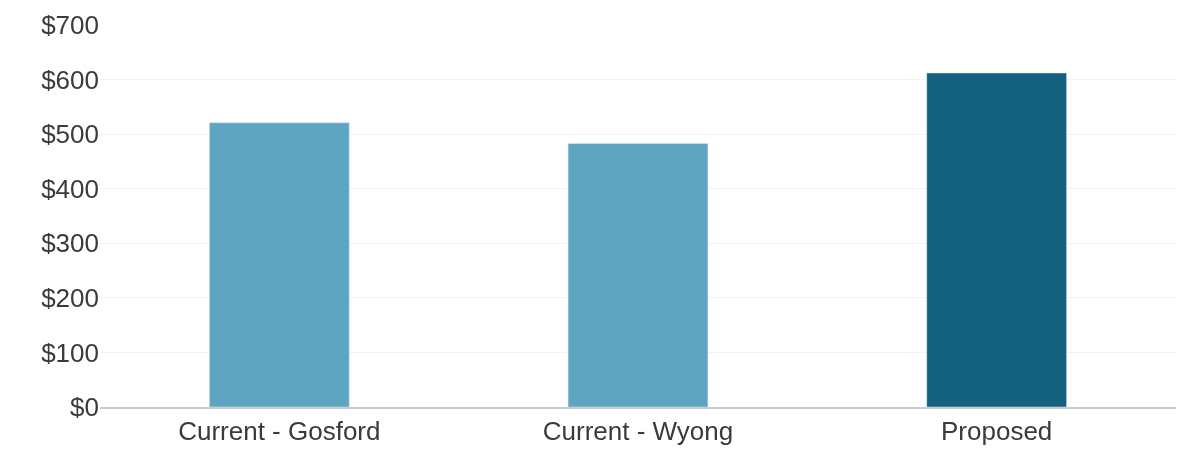  I want to click on y-tick-label: $700, so click(70, 25).